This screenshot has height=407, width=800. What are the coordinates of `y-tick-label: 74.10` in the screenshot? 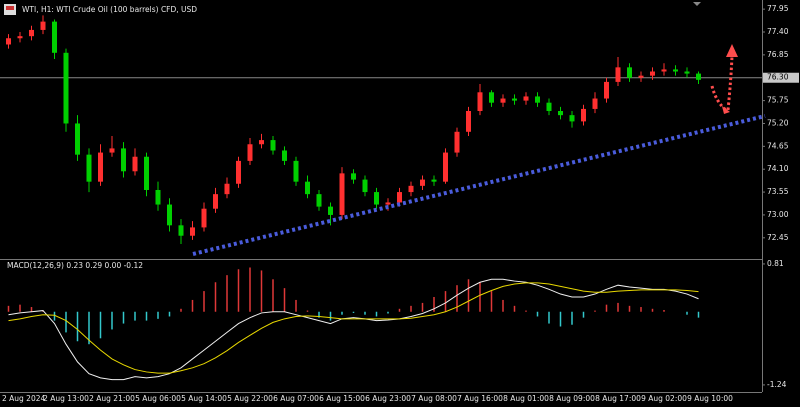 It's located at (778, 168).